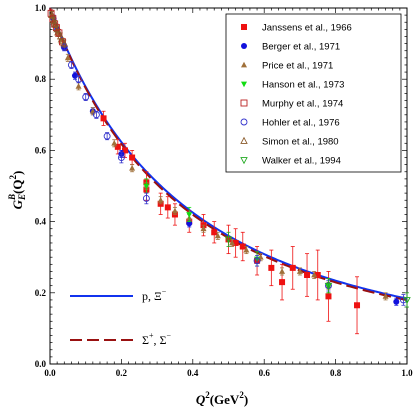 This screenshot has width=416, height=416. Describe the element at coordinates (302, 104) in the screenshot. I see `legend-label: Murphy et al., 1974` at that location.